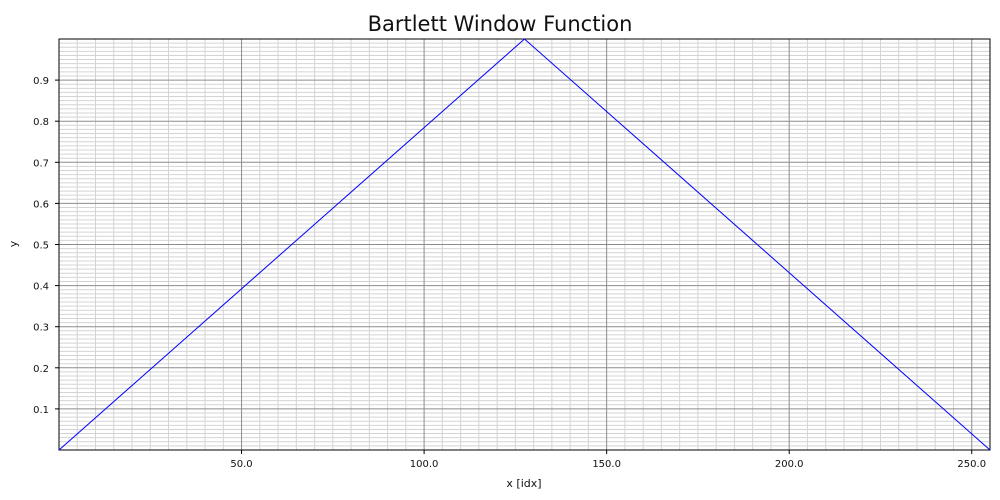 The width and height of the screenshot is (1000, 500). Describe the element at coordinates (424, 464) in the screenshot. I see `x-tick-label: 100.0` at that location.